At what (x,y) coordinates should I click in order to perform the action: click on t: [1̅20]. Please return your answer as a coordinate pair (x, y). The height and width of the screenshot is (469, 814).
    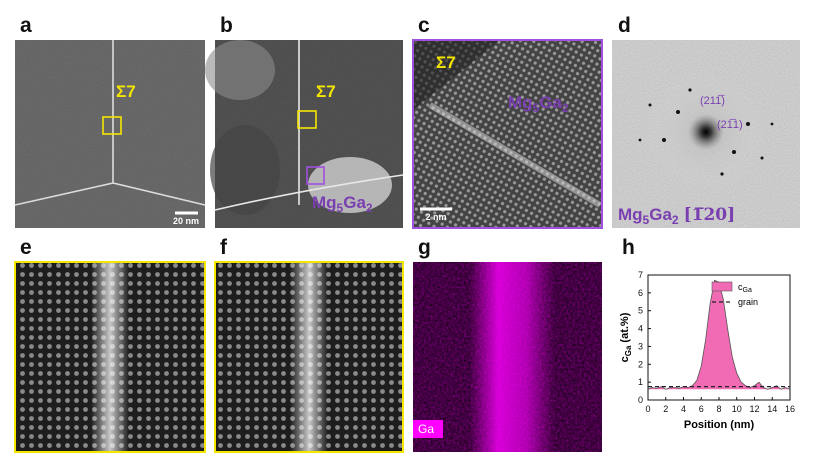
    Looking at the image, I should click on (710, 215).